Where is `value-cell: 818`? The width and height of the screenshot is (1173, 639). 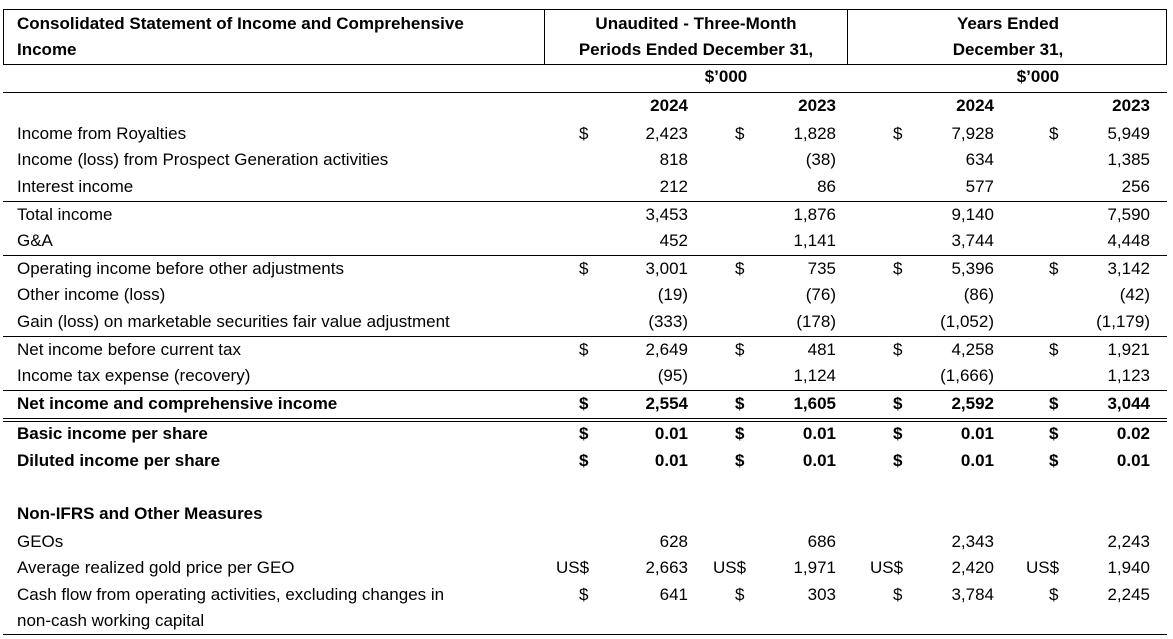 value-cell: 818 is located at coordinates (673, 159).